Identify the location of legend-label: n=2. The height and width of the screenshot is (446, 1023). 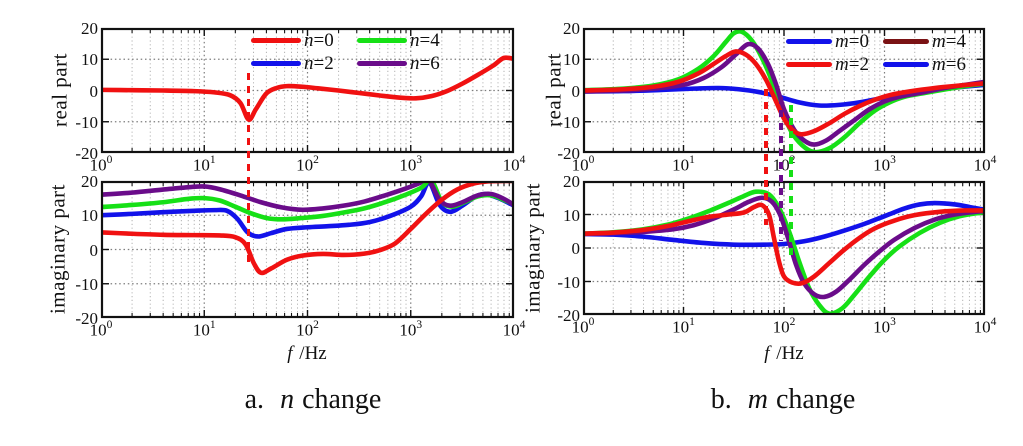
(319, 63).